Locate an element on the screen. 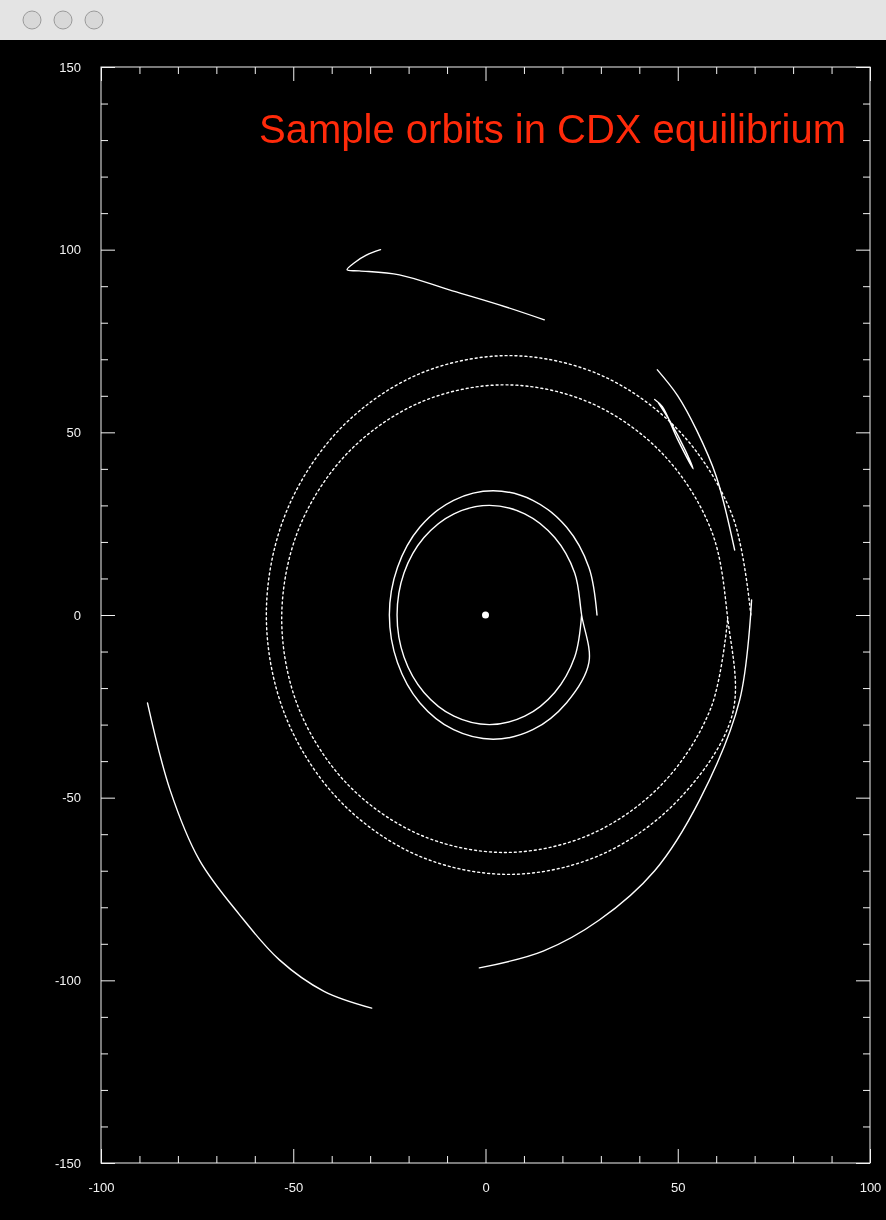 The width and height of the screenshot is (886, 1220). y-tick-label: 50 is located at coordinates (73, 432).